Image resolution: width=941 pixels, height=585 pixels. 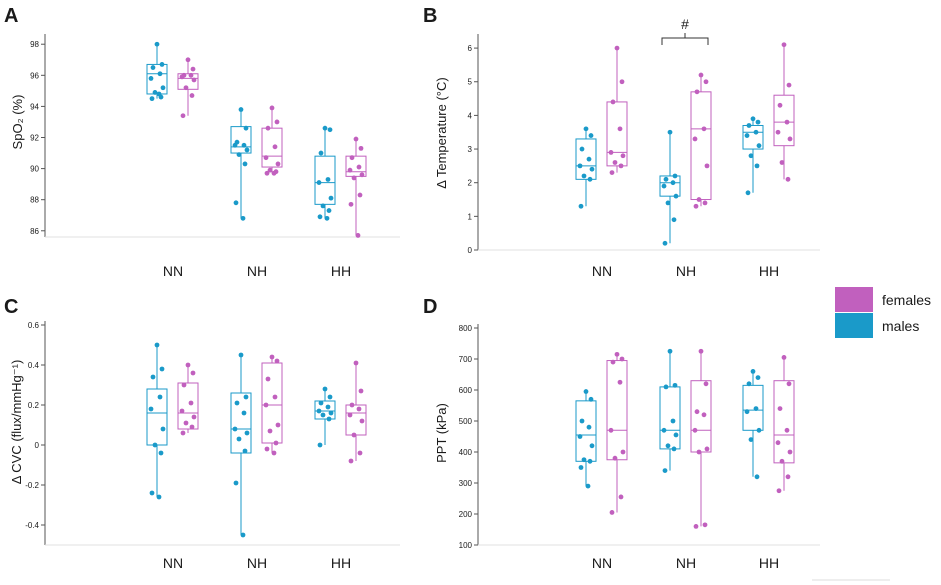 I want to click on box-females-c-nh, so click(x=272, y=403).